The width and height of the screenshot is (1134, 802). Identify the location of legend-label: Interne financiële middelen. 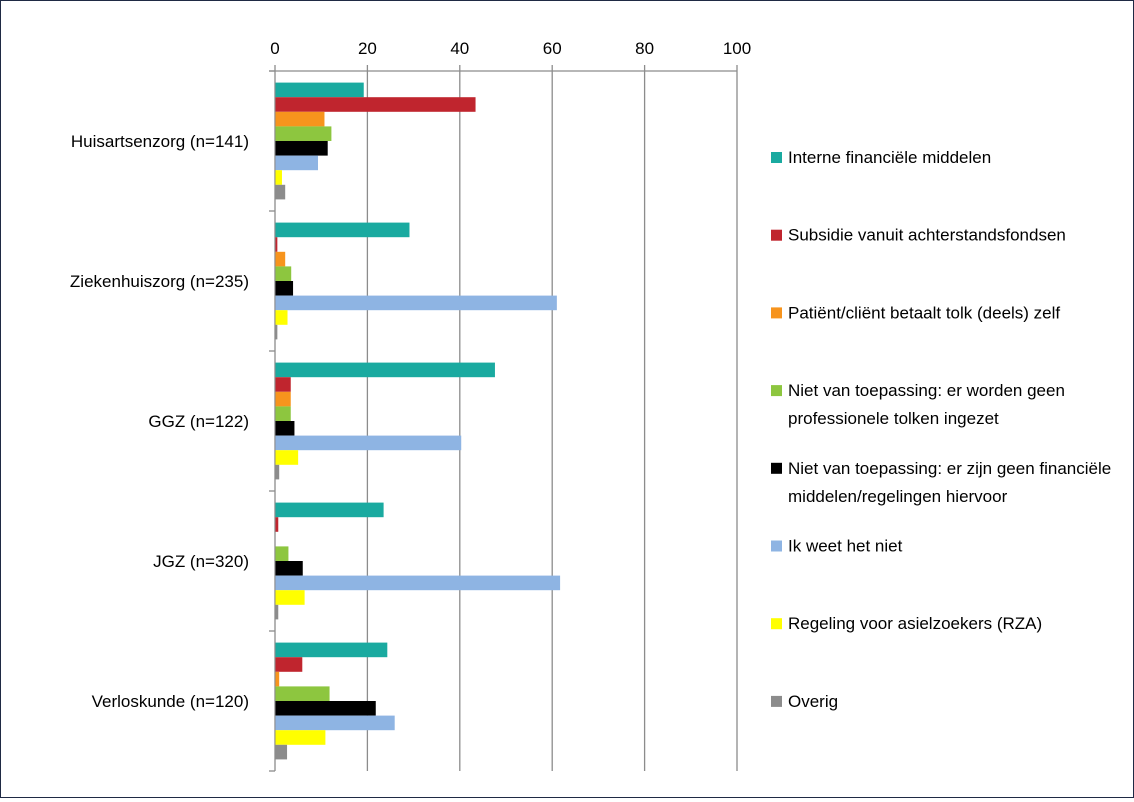
(889, 157).